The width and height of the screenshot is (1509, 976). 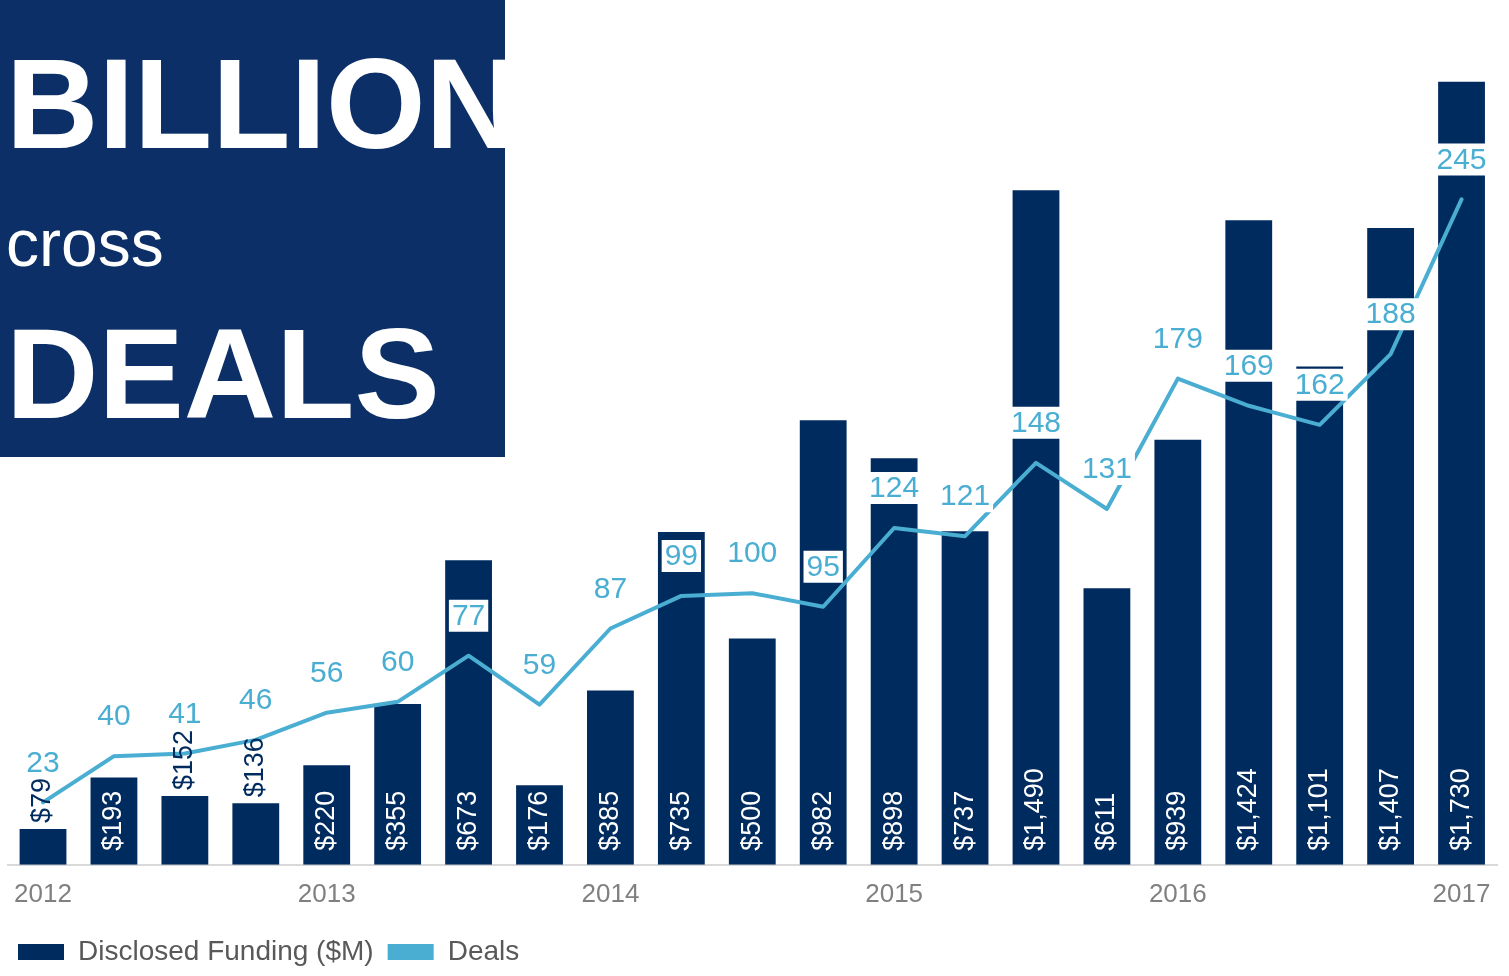 I want to click on data-label: $735, so click(x=679, y=820).